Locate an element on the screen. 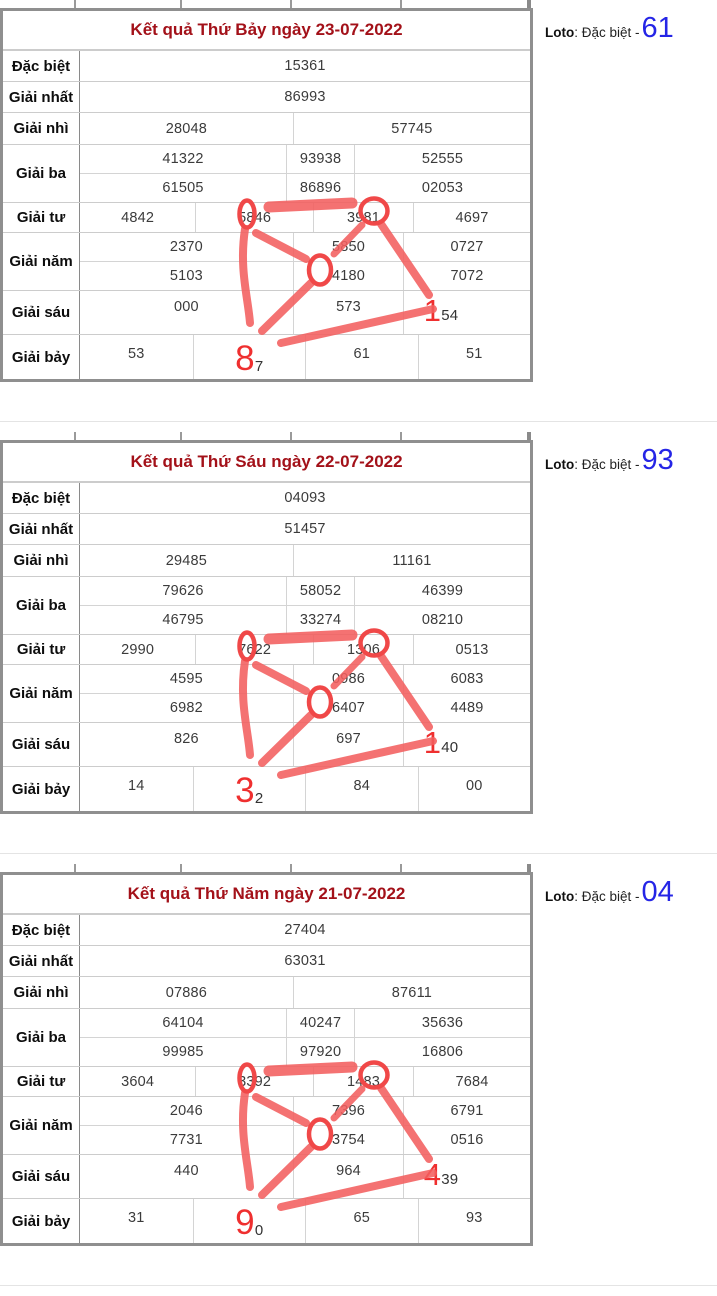 The height and width of the screenshot is (1296, 717). prize-cell: 04093 is located at coordinates (305, 498).